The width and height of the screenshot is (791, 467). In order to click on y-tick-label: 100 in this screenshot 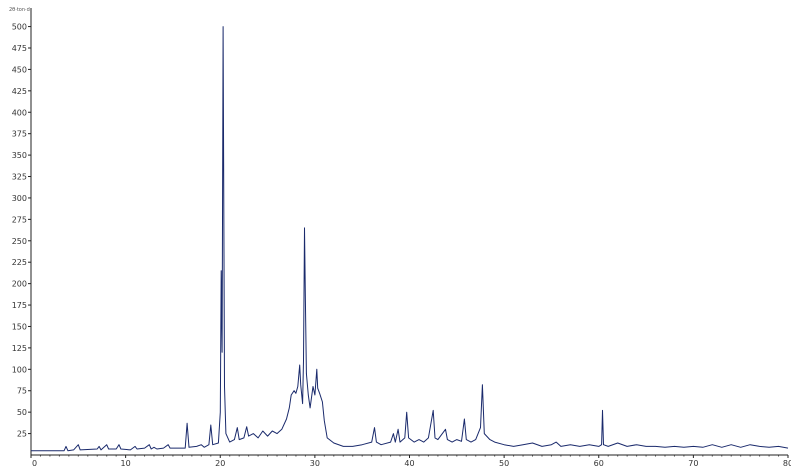, I will do `click(19, 369)`.